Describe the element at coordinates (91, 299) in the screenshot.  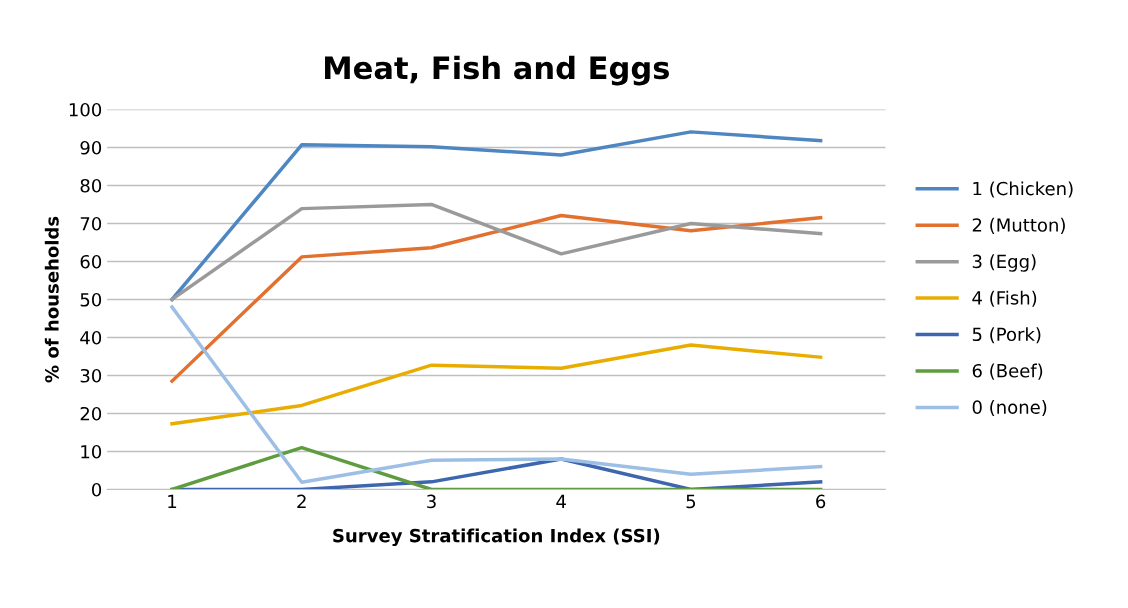
I see `y-tick-label: 50` at that location.